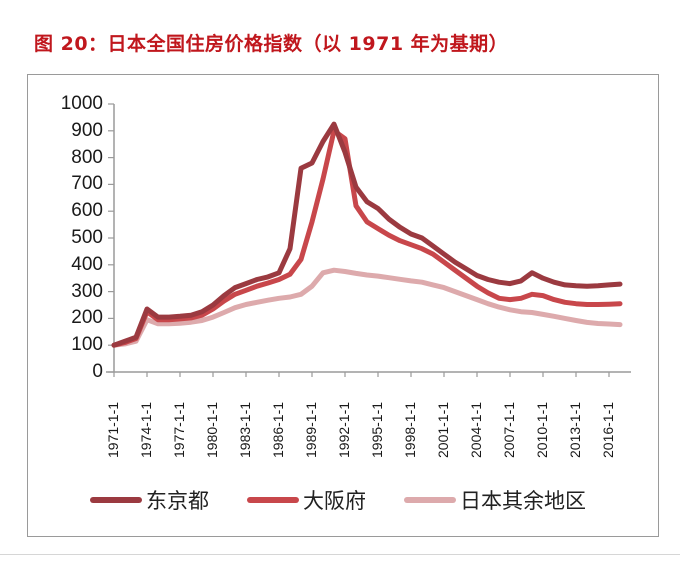 The width and height of the screenshot is (698, 581). I want to click on legend-item-tokyo: 东京都, so click(149, 500).